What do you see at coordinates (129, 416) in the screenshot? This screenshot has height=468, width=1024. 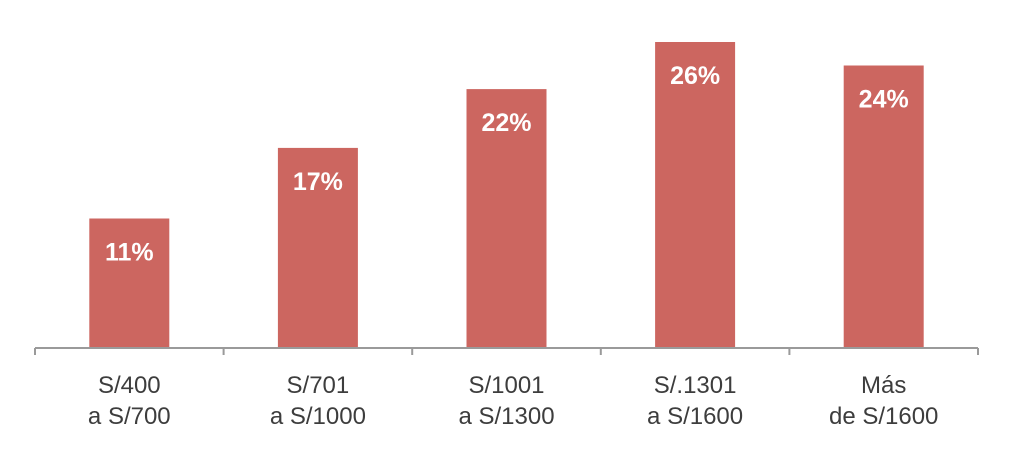 I see `category-label-line: a S/700` at bounding box center [129, 416].